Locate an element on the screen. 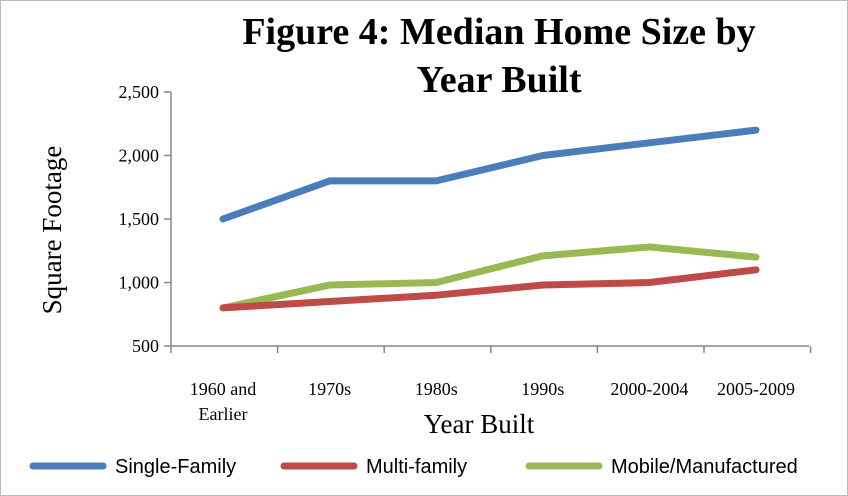 This screenshot has width=848, height=496. chart-title-line: Year Built is located at coordinates (498, 80).